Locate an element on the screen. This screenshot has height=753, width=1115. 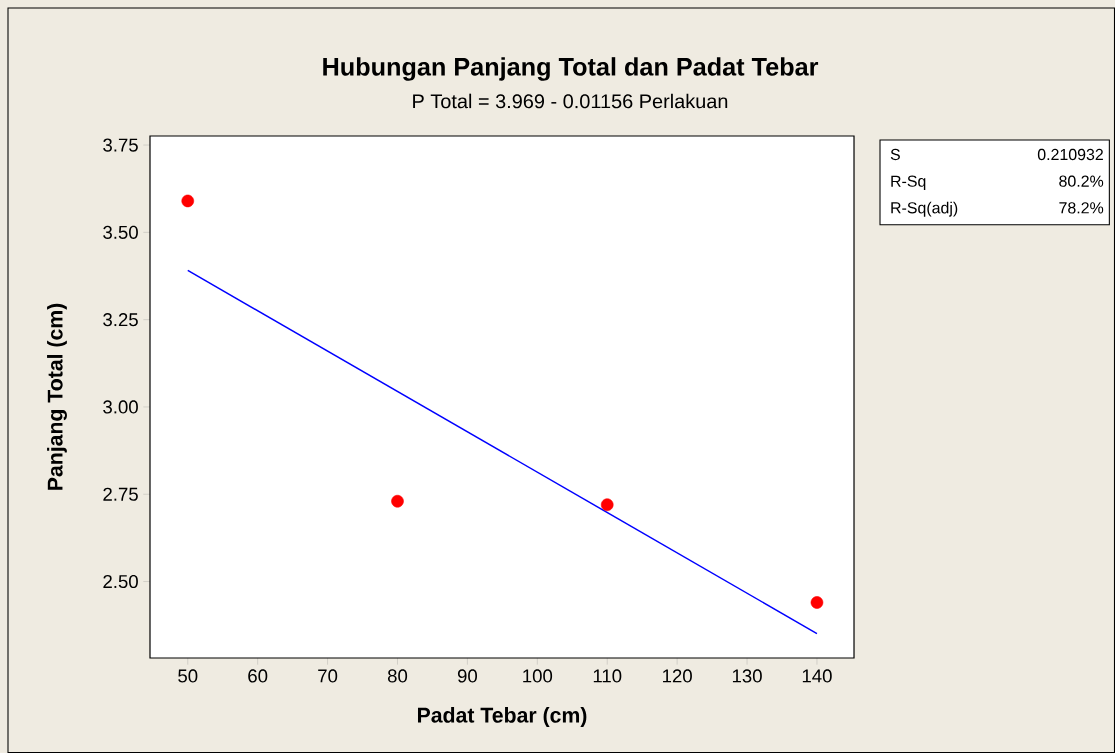
x-axis-title: Padat Tebar (cm) is located at coordinates (502, 717).